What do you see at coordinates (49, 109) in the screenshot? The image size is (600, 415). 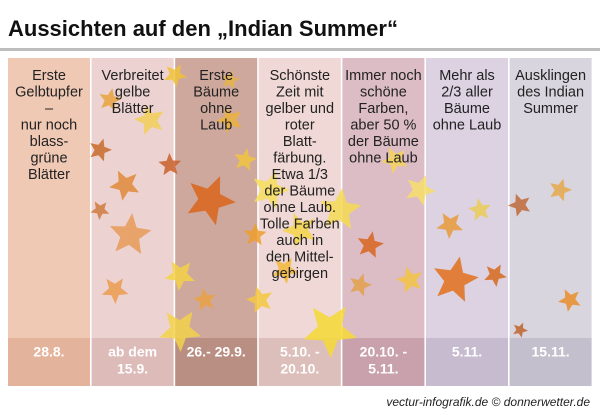 I see `column-text: –` at bounding box center [49, 109].